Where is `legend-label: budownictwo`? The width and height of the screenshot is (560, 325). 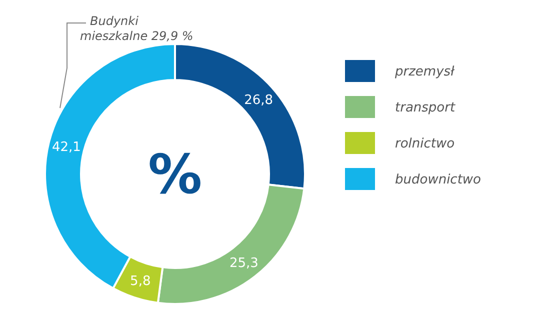 legend-label: budownictwo is located at coordinates (438, 180).